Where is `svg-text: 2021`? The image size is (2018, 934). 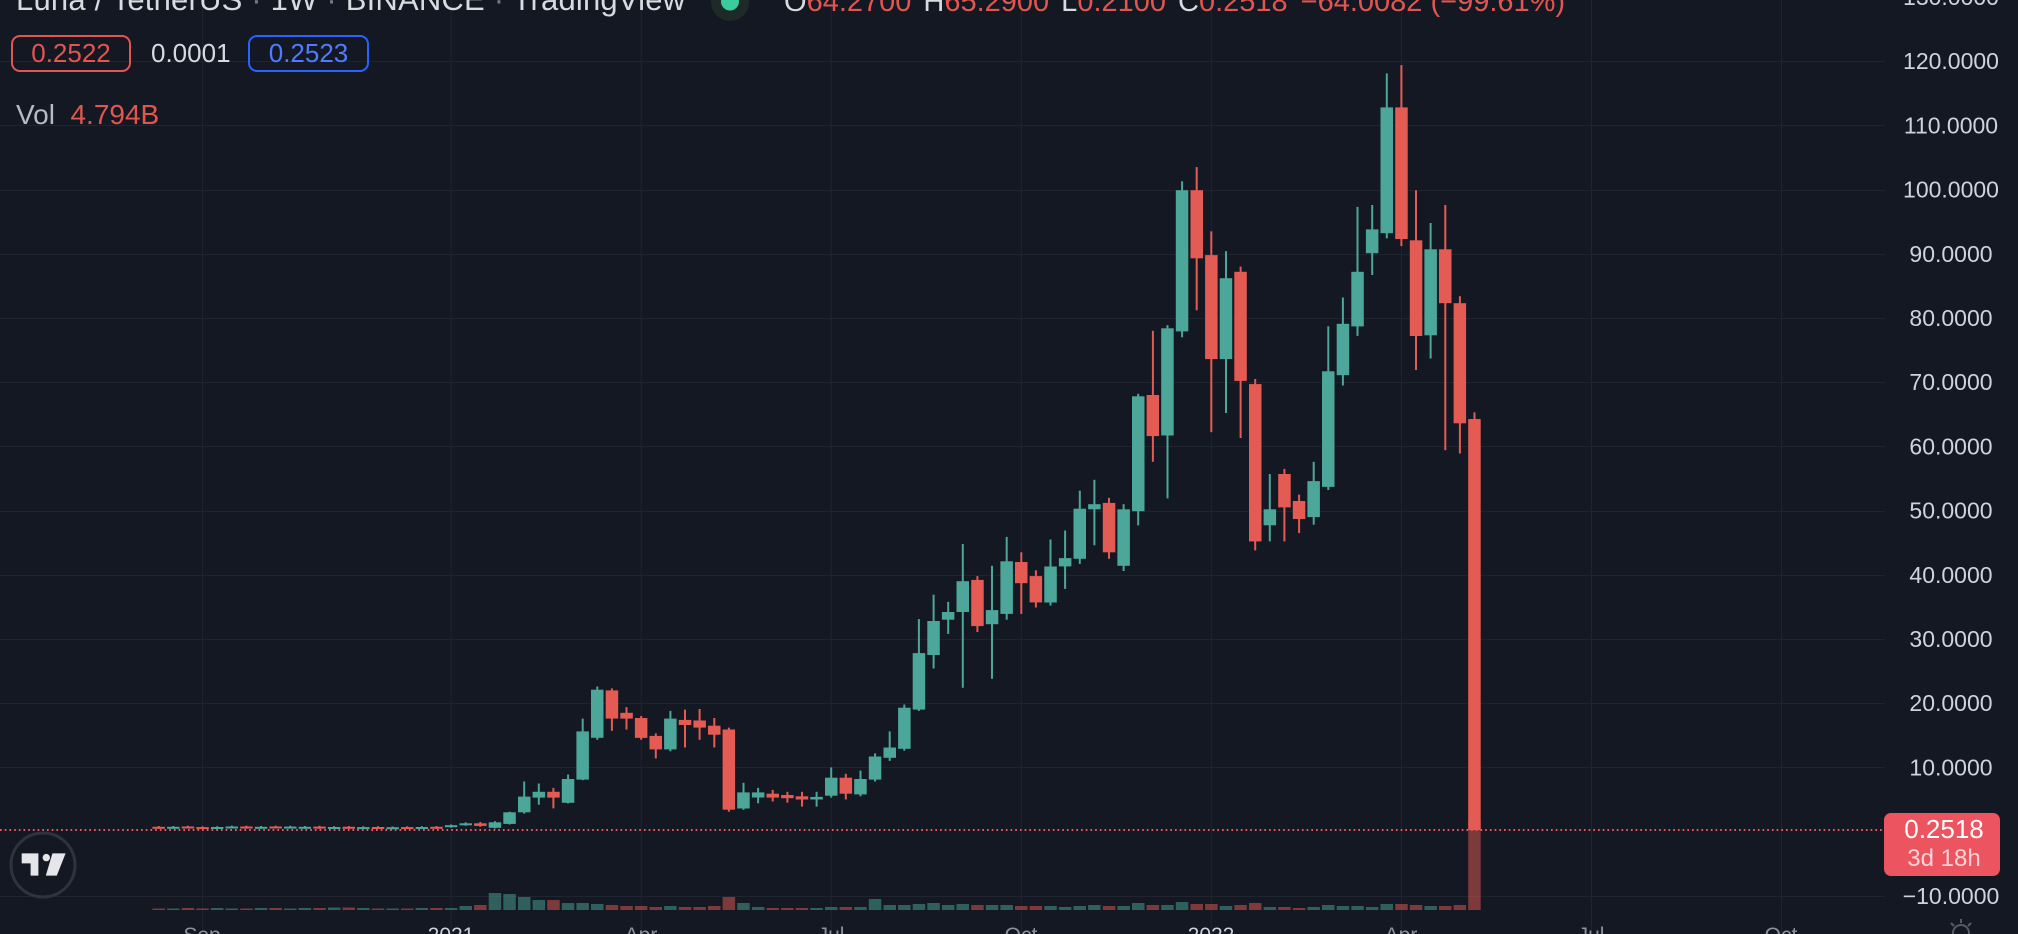
svg-text: 2021 is located at coordinates (451, 929).